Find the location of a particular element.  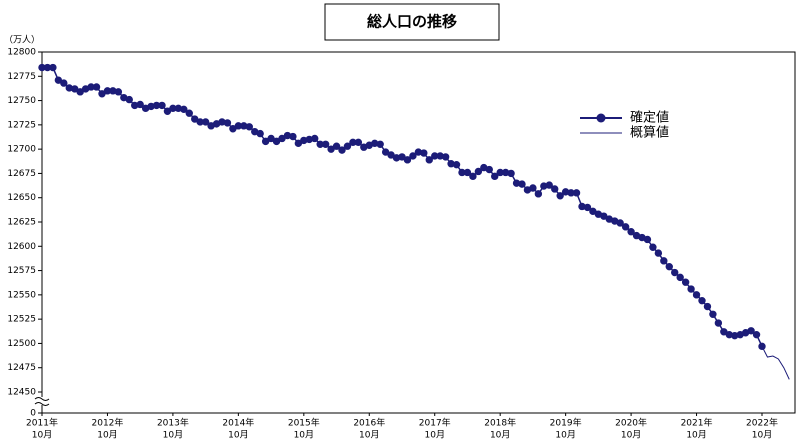

y-tick-label: 12725 is located at coordinates (21, 125).